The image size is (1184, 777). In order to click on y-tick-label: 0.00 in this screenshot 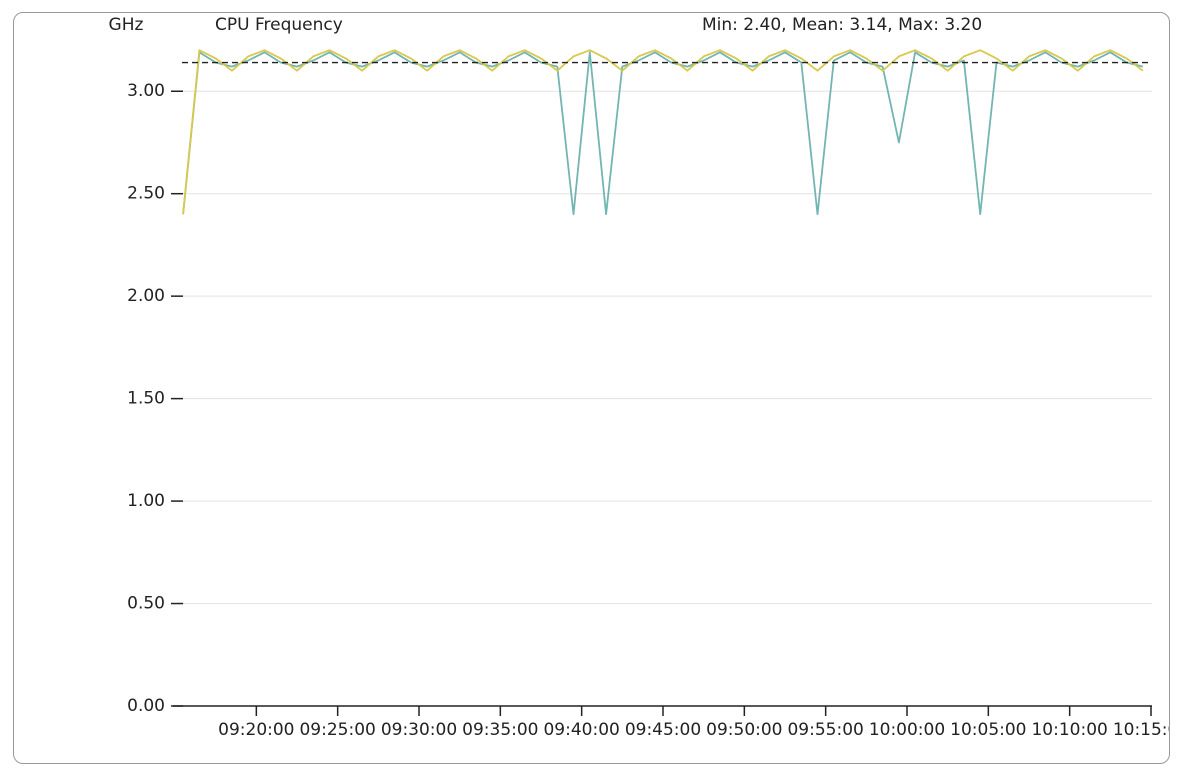, I will do `click(146, 706)`.